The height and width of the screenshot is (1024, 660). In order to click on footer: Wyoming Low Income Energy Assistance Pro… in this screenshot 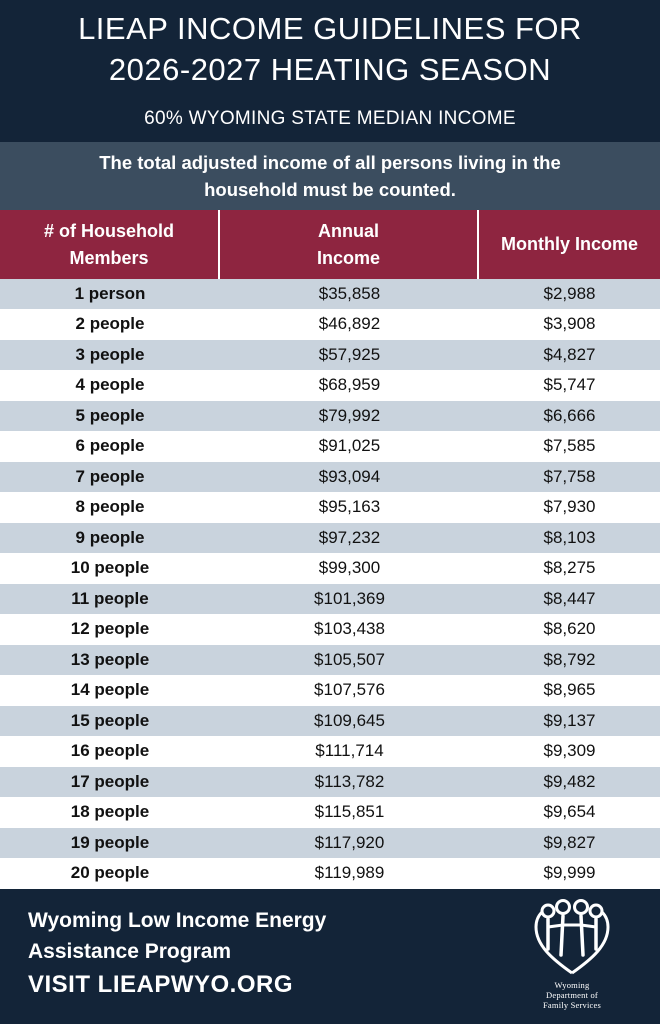, I will do `click(330, 956)`.